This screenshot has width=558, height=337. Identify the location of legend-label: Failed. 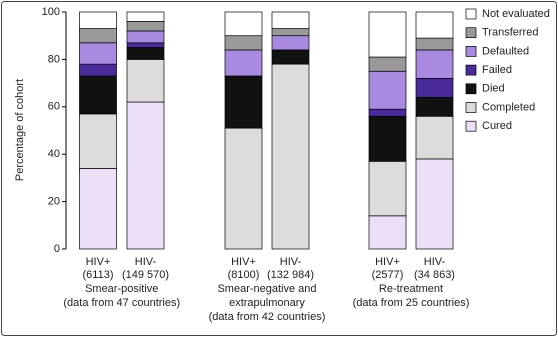
(497, 70).